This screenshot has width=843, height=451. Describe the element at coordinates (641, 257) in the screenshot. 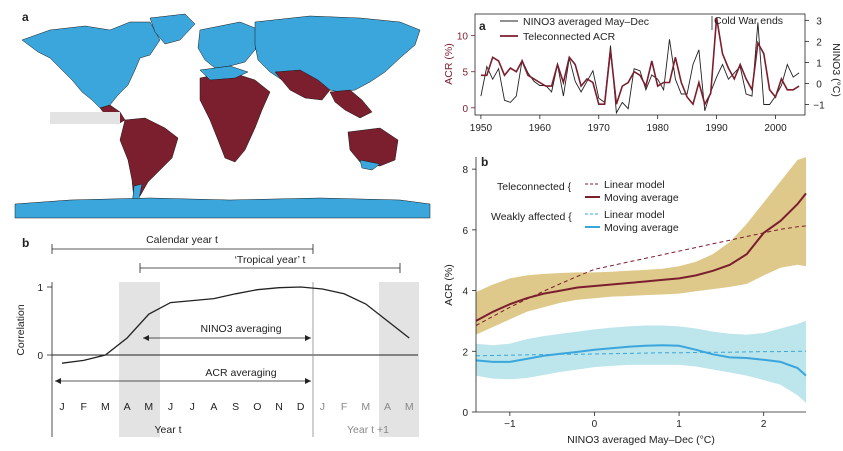

I see `teleconnected-moving-average` at that location.